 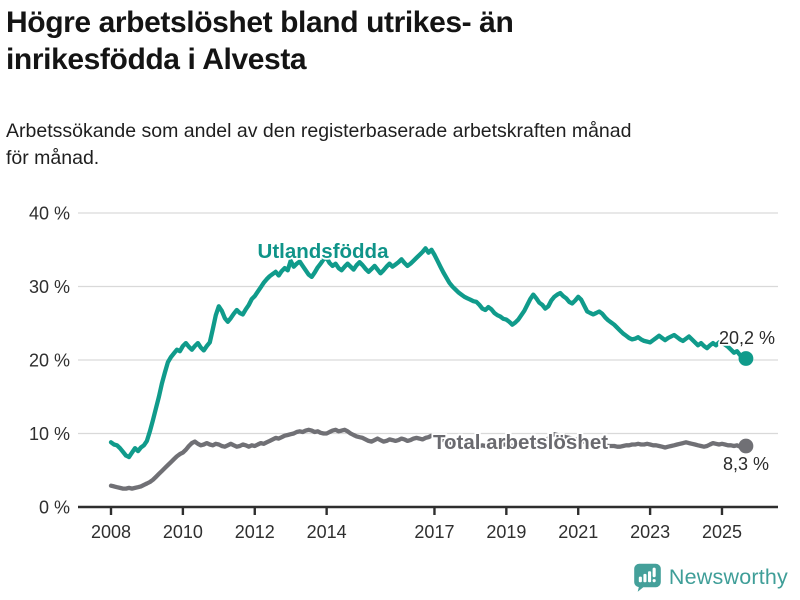 I want to click on x-axis-tick-label: 2019, so click(x=506, y=532).